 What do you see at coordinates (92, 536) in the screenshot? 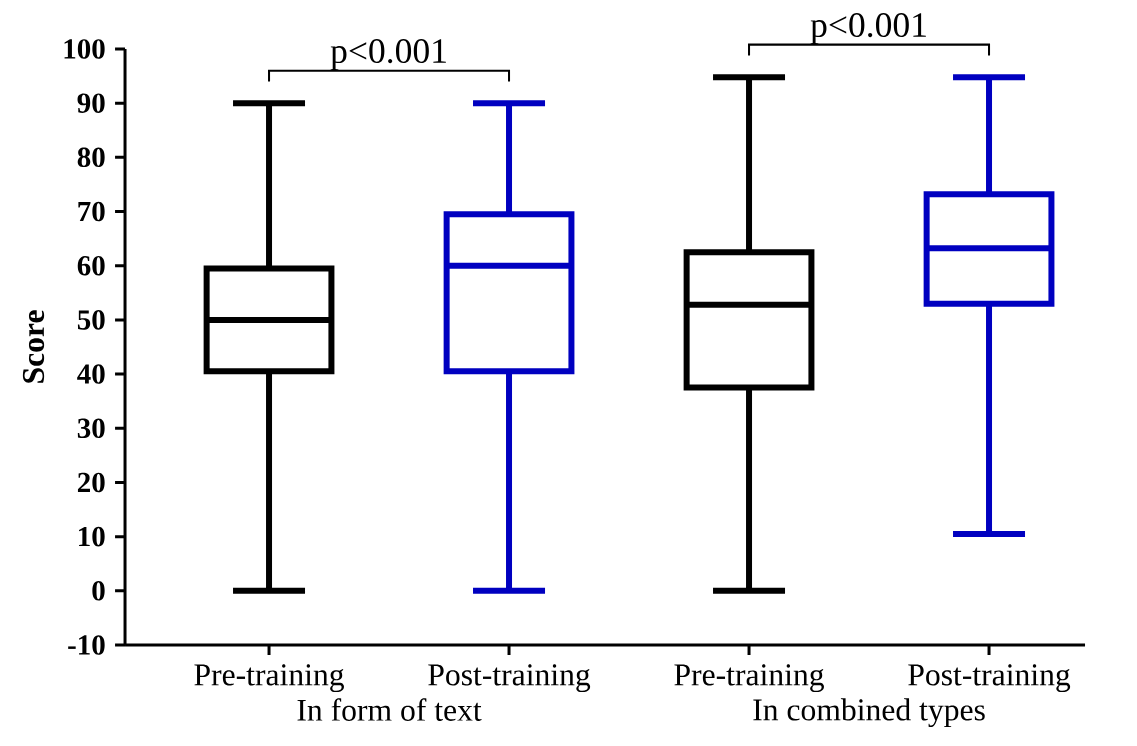
I see `y-tick-label: 10` at bounding box center [92, 536].